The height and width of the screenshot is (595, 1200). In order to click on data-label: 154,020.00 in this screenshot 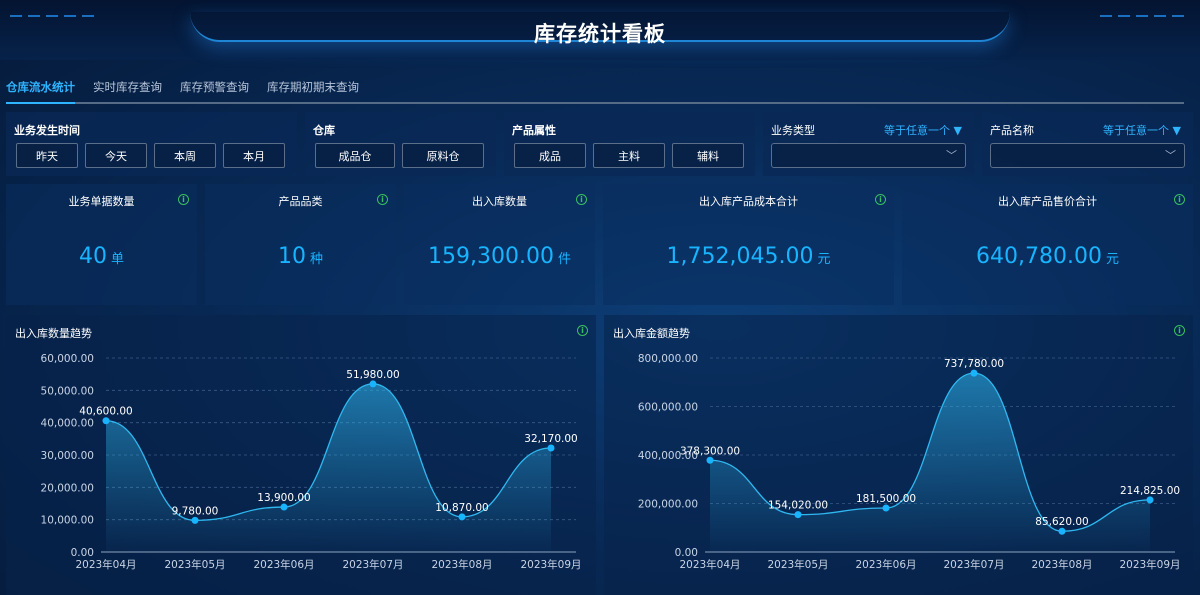, I will do `click(798, 506)`.